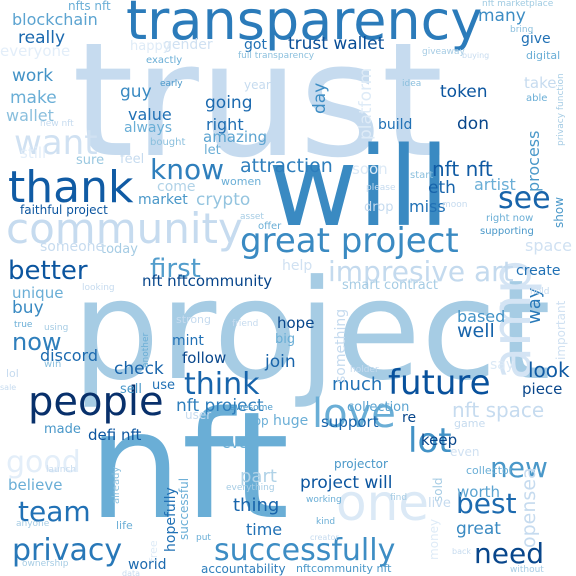 This screenshot has width=576, height=576. Describe the element at coordinates (439, 503) in the screenshot. I see `word-live: live` at that location.